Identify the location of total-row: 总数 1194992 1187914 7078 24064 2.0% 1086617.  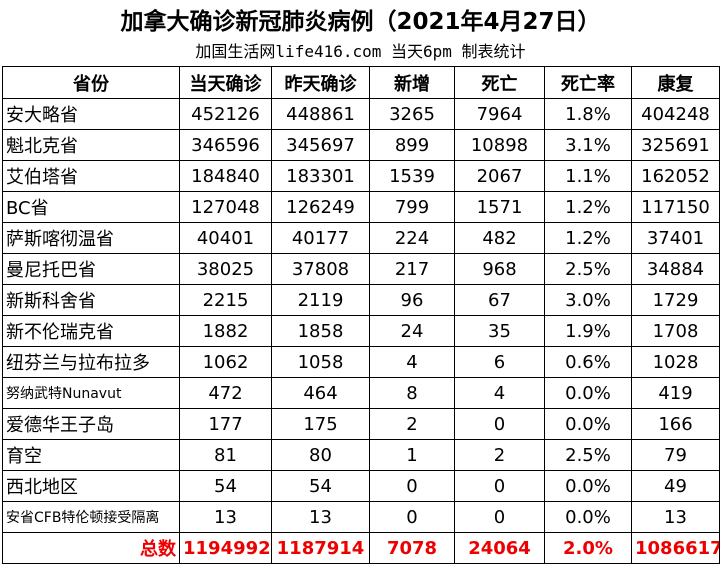
(361, 548).